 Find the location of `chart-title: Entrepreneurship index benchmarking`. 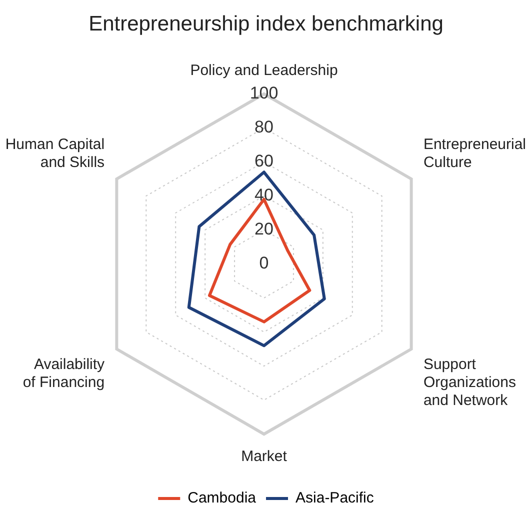

chart-title: Entrepreneurship index benchmarking is located at coordinates (266, 24).